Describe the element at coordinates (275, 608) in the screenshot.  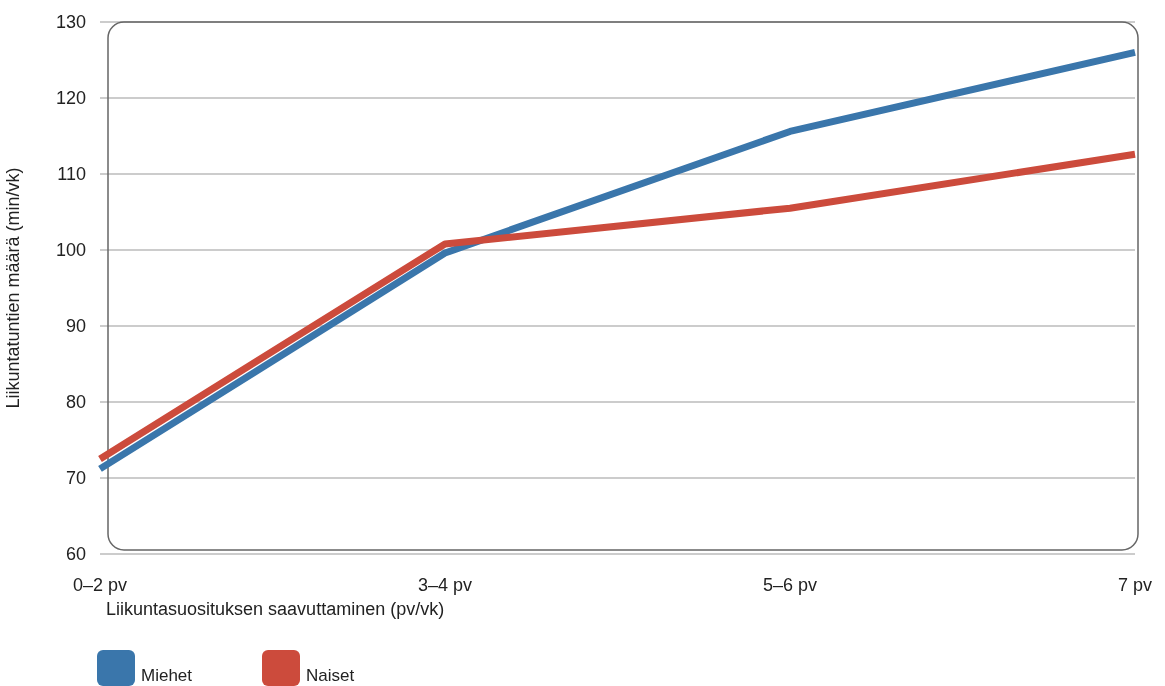
I see `x-axis-title: Liikuntasuosituksen saavuttaminen (pv/vk)` at that location.